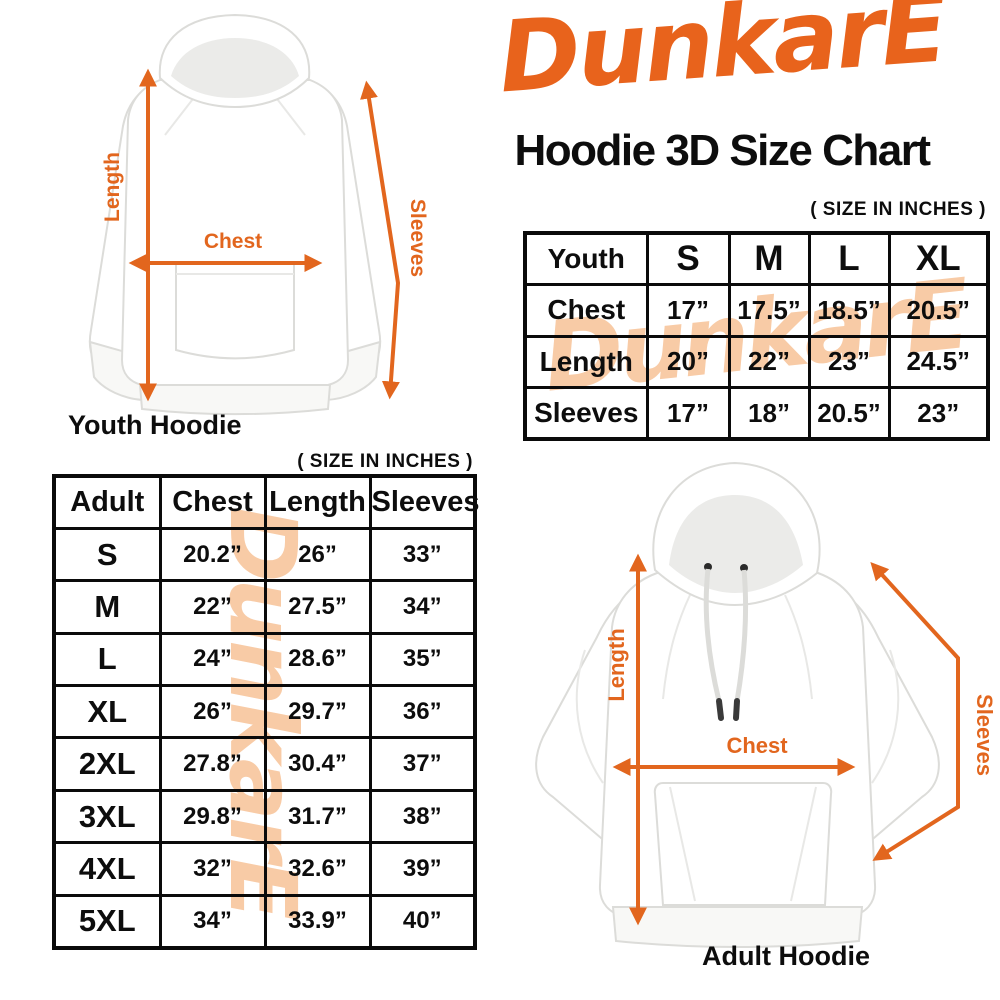 Image resolution: width=1000 pixels, height=1000 pixels. I want to click on table-row: 3XL 29.8” 31.7” 38”, so click(264, 816).